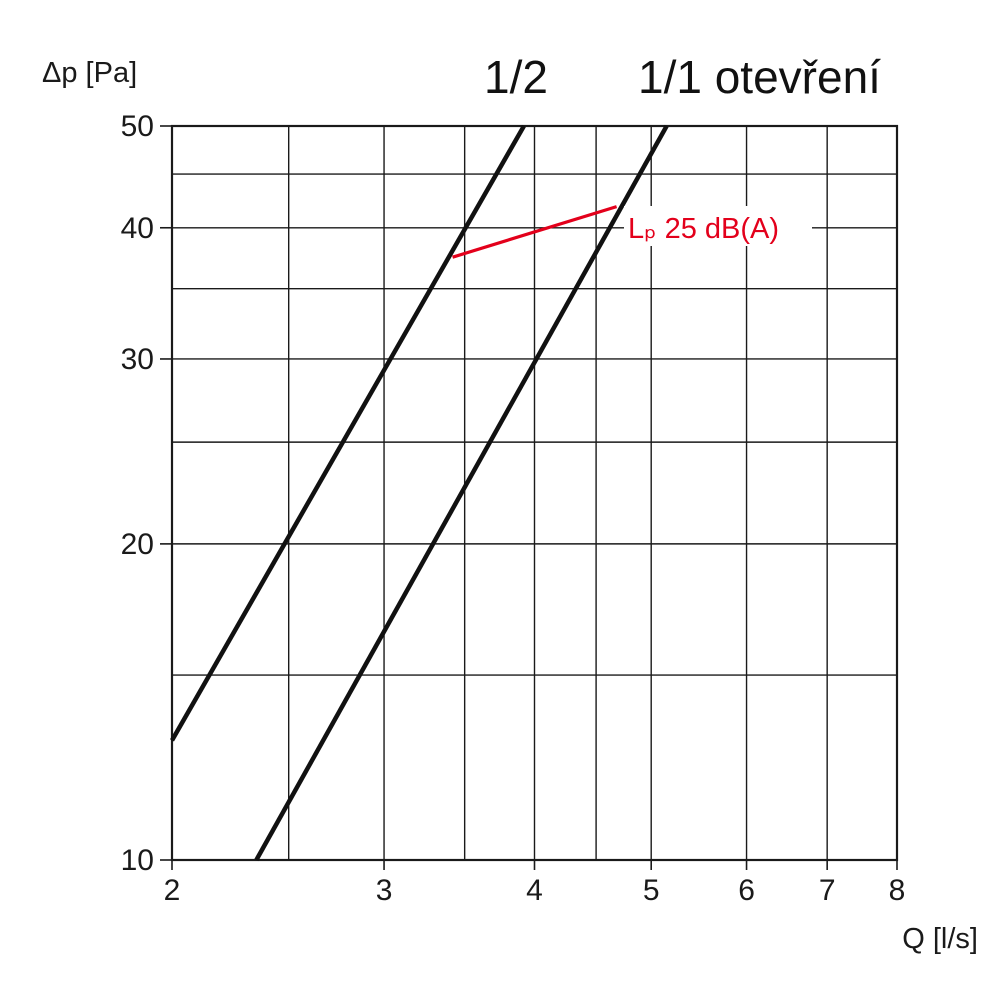 The width and height of the screenshot is (1000, 1000). Describe the element at coordinates (516, 77) in the screenshot. I see `series-label-half-open: 1/2` at that location.